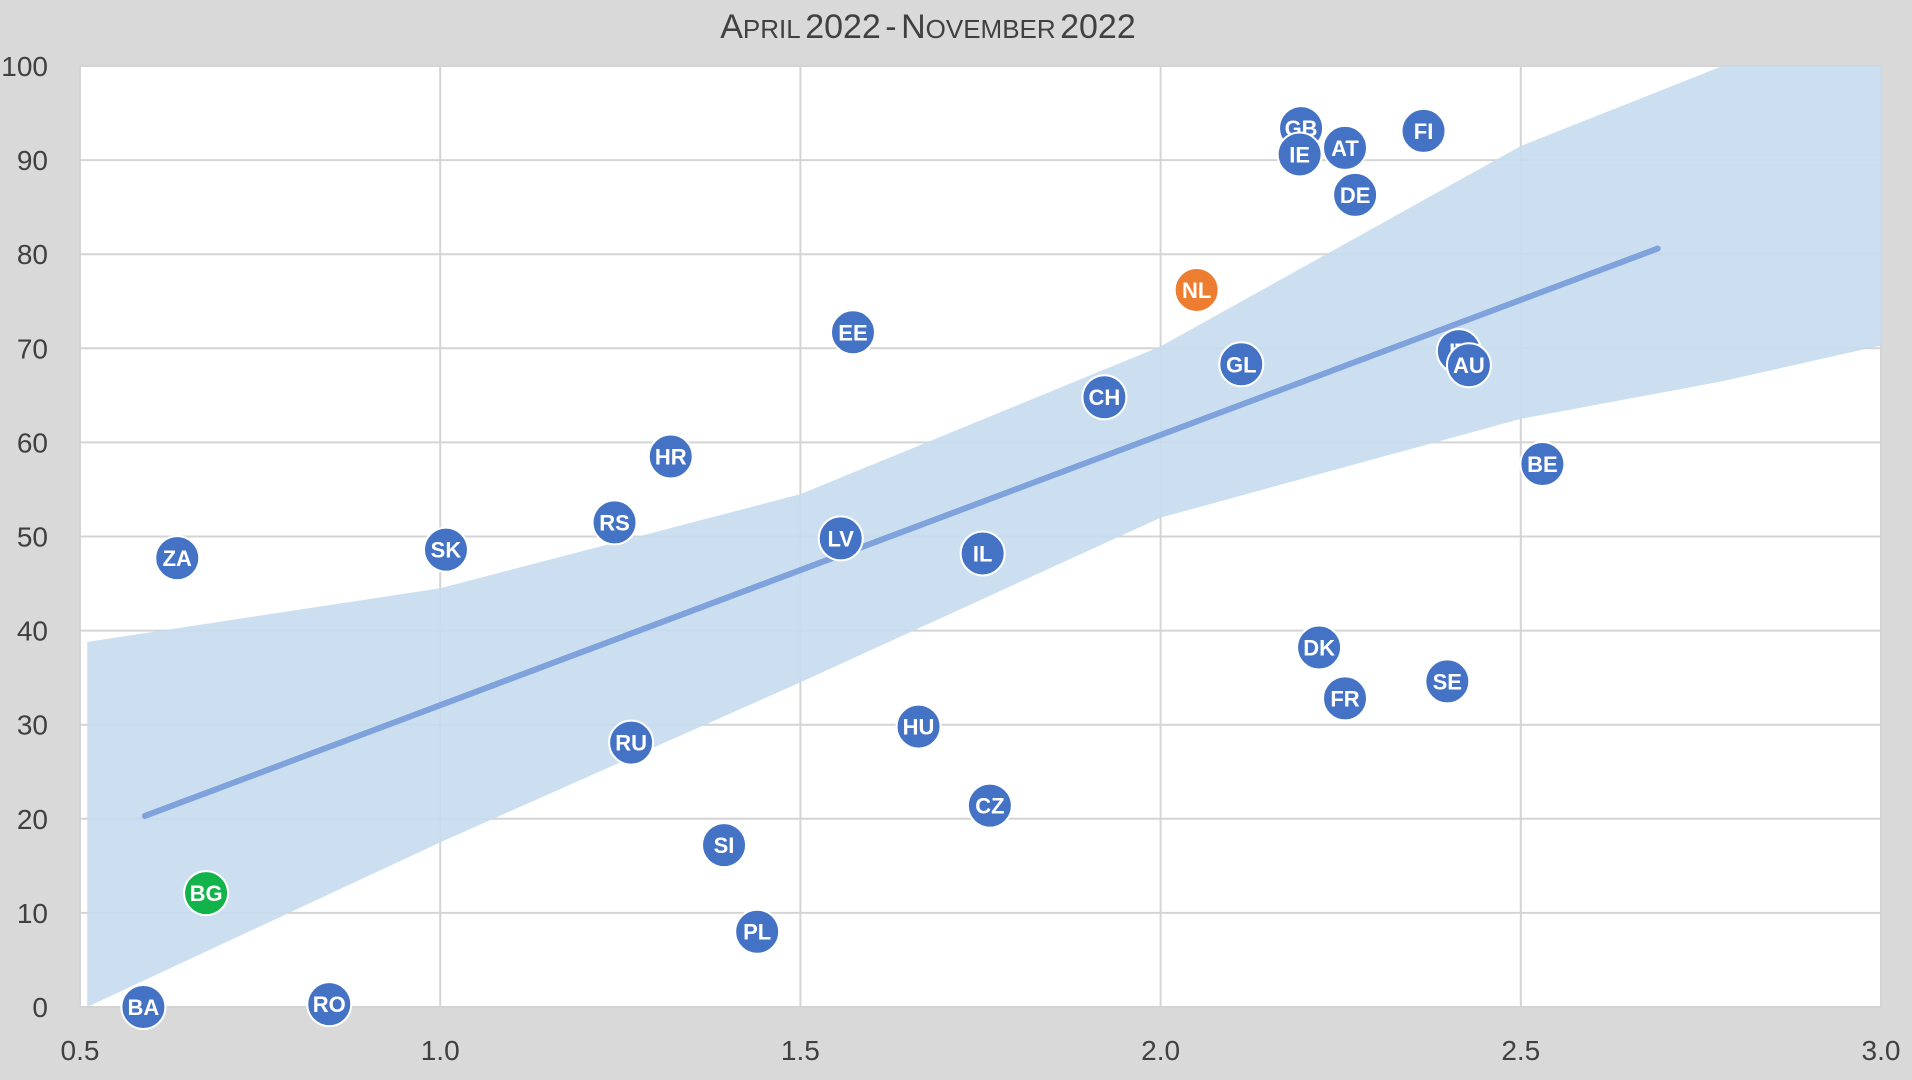 The image size is (1912, 1080). I want to click on point-label: RU, so click(631, 743).